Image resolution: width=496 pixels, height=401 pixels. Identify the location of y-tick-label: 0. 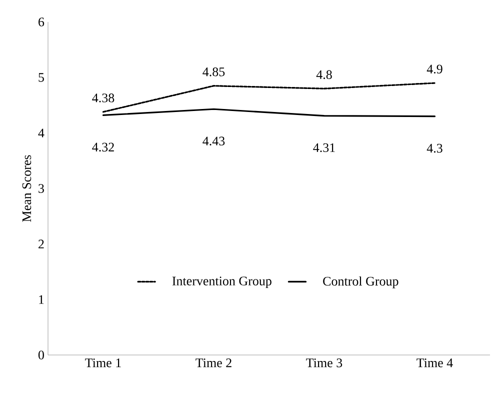
(41, 355).